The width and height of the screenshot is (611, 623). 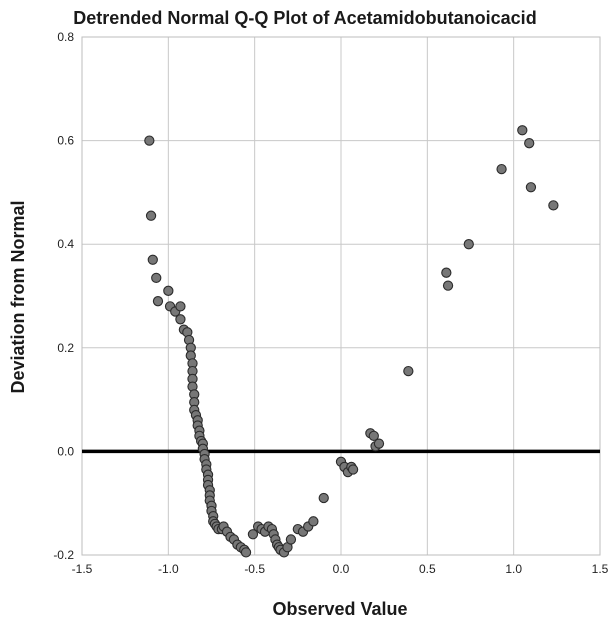 What do you see at coordinates (63, 296) in the screenshot?
I see `y-tick-labels: -0.2 0.0 0.2 0.4 0.6 0.8` at bounding box center [63, 296].